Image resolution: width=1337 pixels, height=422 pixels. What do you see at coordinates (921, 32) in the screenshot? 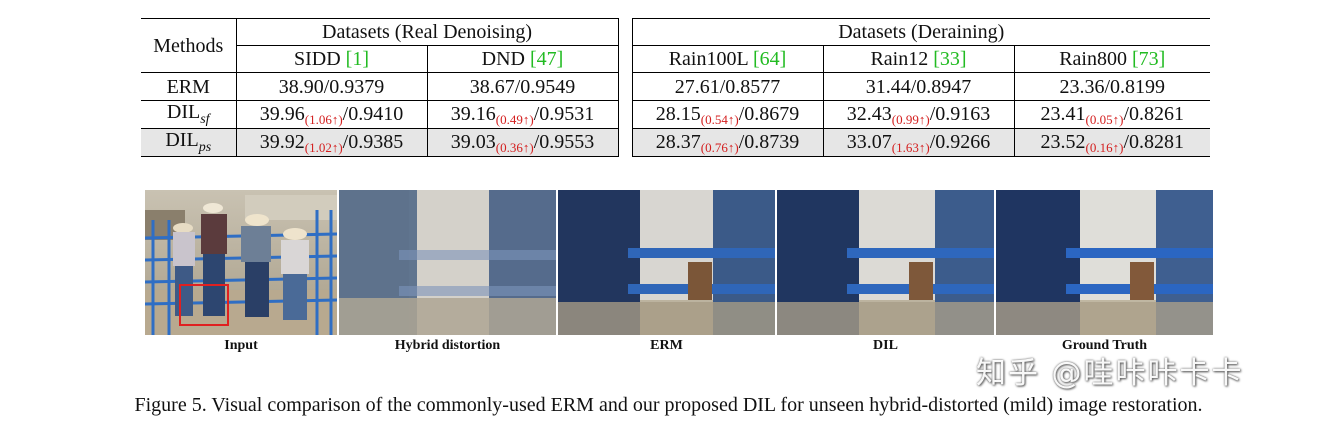
I see `group-header-deraining: Datasets (Deraining)` at bounding box center [921, 32].